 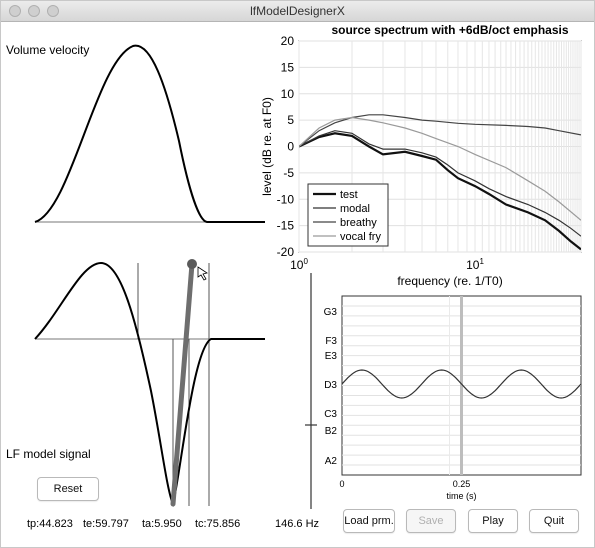 I want to click on minimize-window-icon, so click(x=34, y=11).